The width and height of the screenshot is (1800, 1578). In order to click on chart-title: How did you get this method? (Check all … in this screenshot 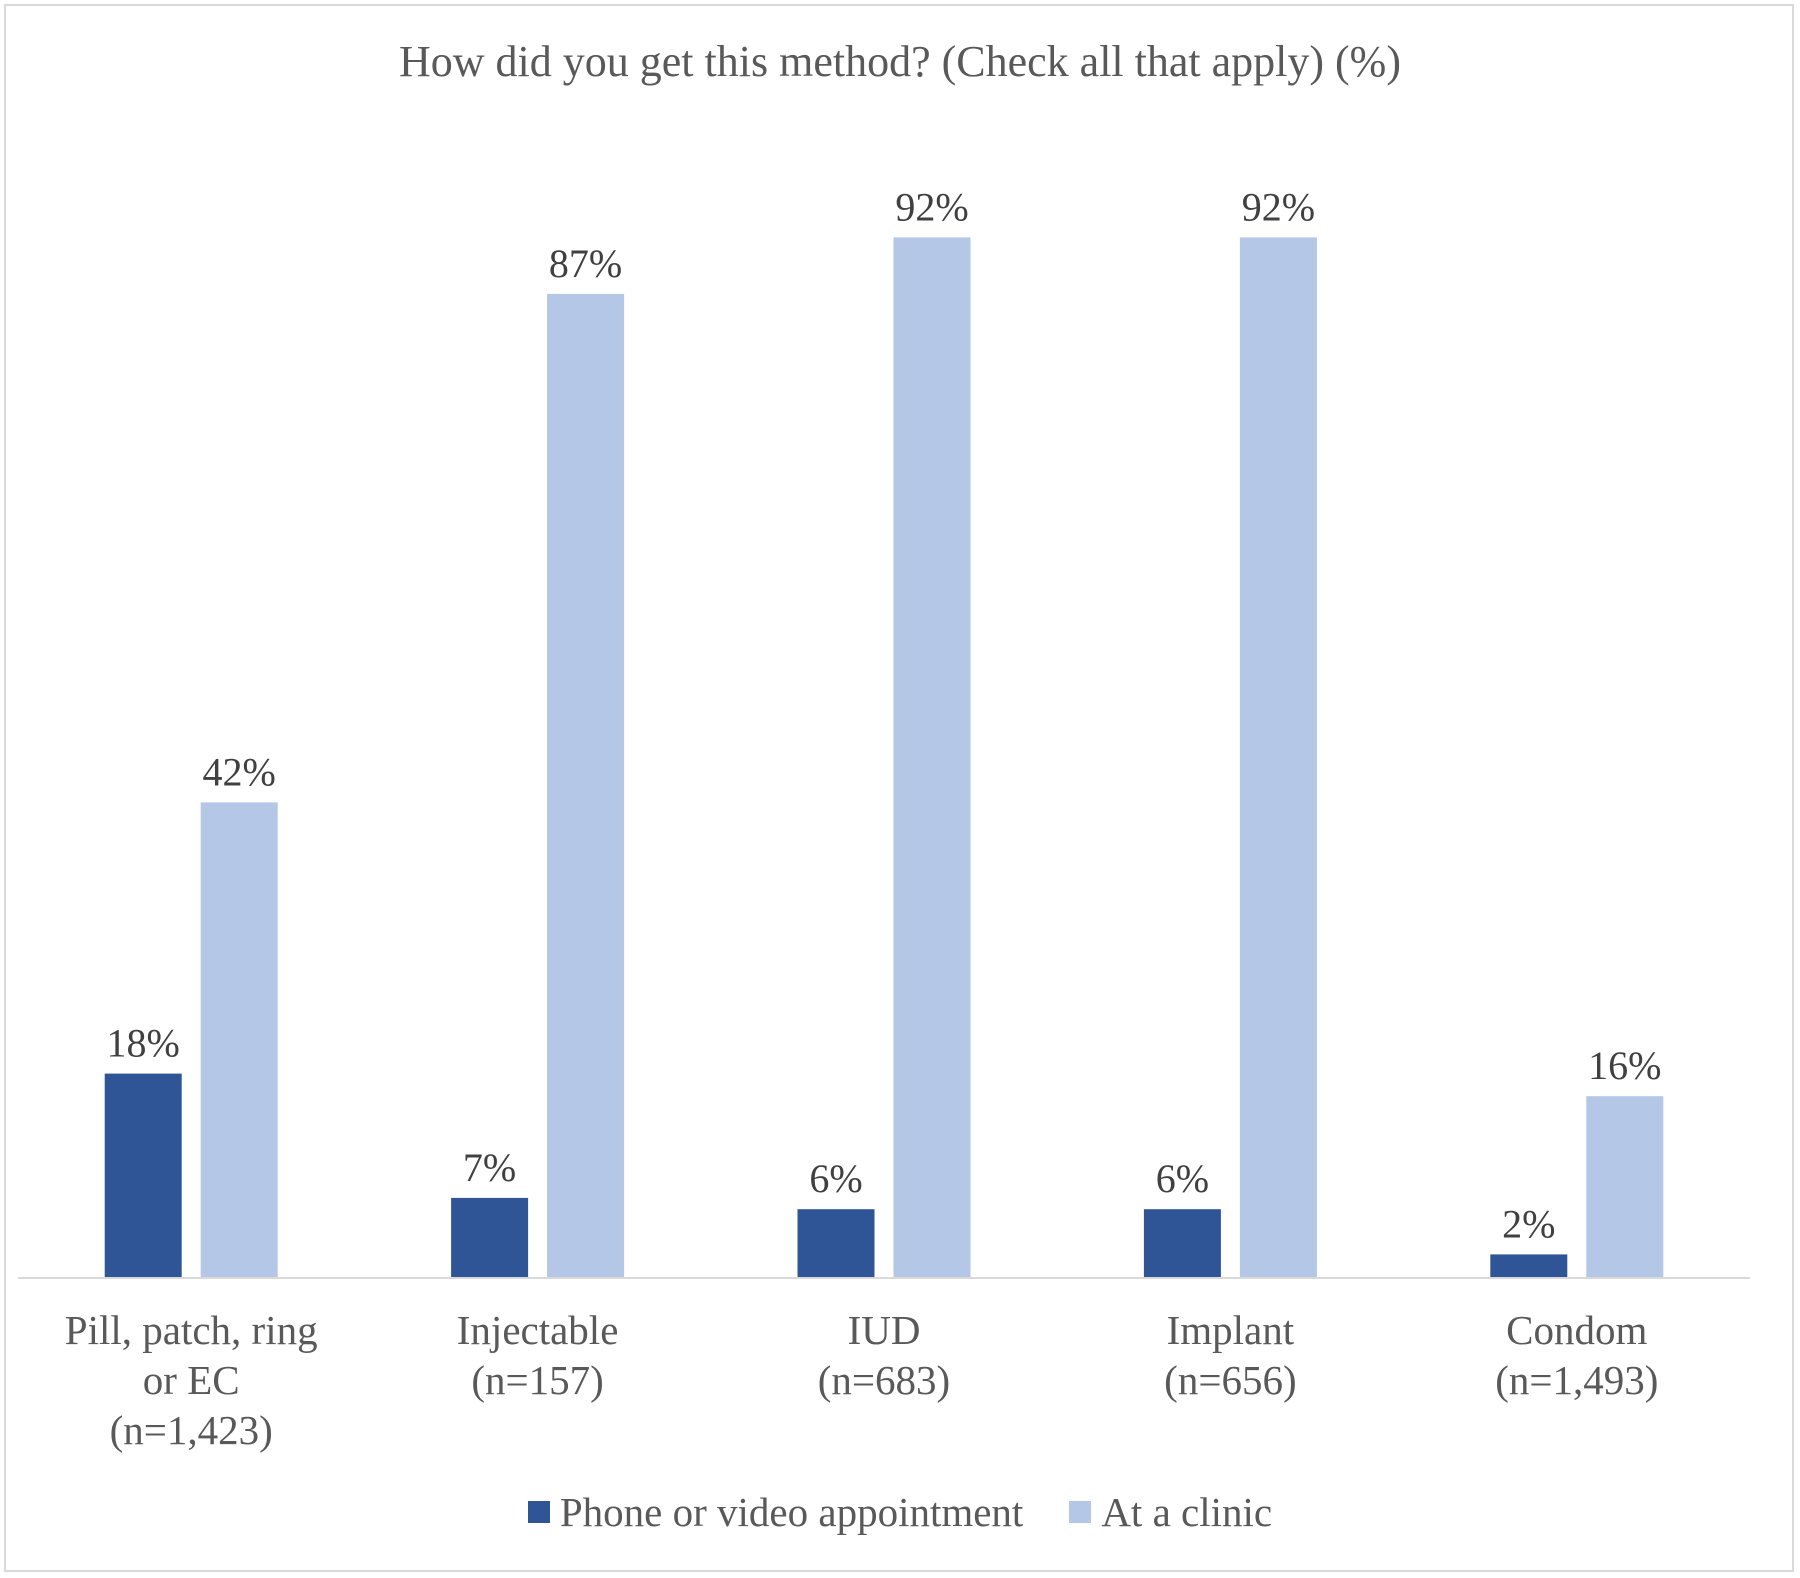, I will do `click(900, 61)`.